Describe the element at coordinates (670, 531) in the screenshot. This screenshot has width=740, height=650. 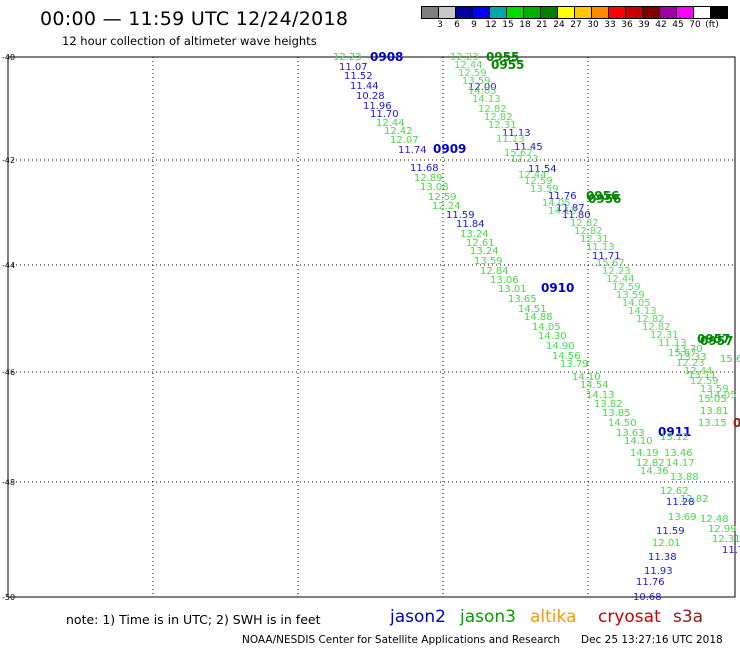
I see `swh-value: 11.59` at that location.